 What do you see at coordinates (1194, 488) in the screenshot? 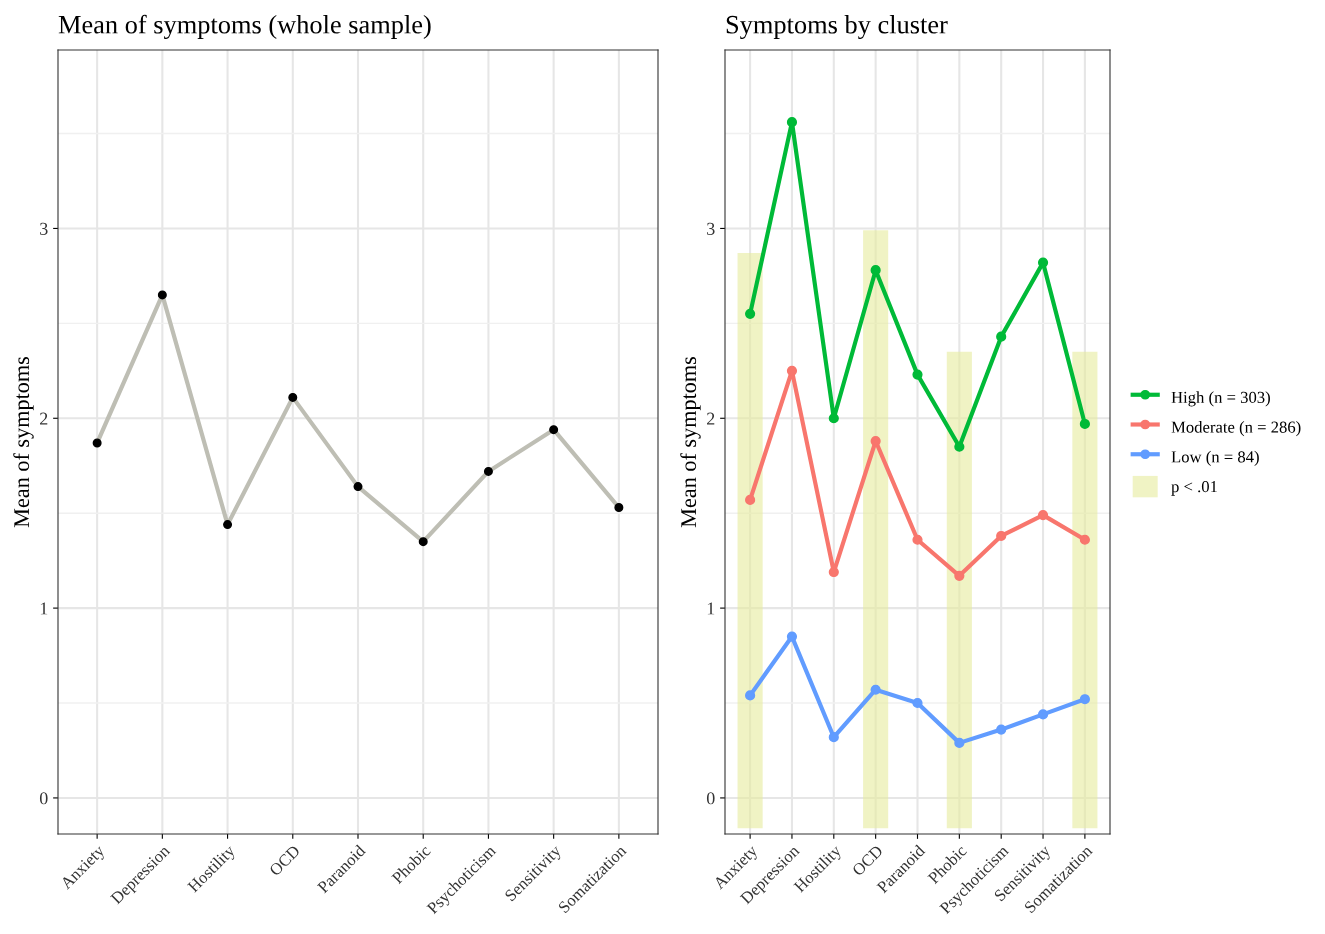
I see `legend-label: p < .01` at bounding box center [1194, 488].